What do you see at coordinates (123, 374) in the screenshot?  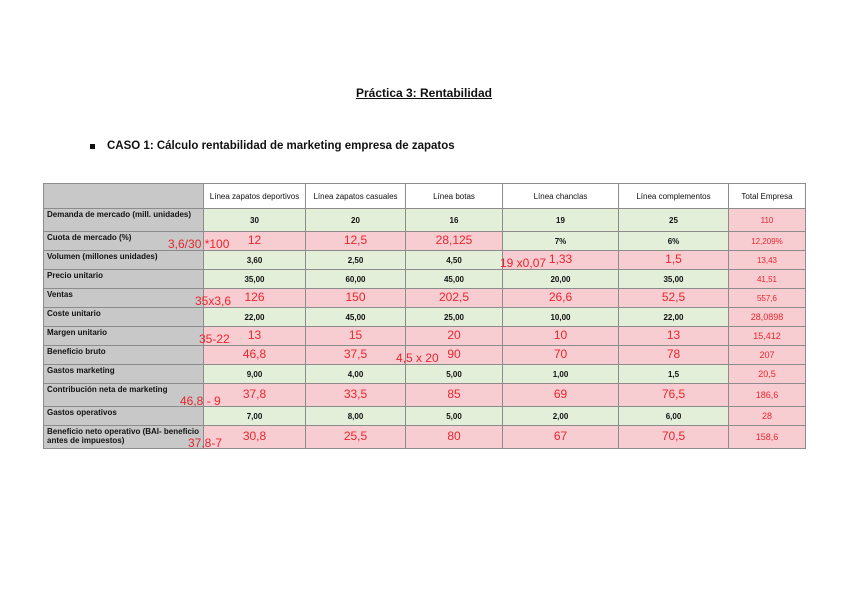 I see `row-label: Gastos marketing` at bounding box center [123, 374].